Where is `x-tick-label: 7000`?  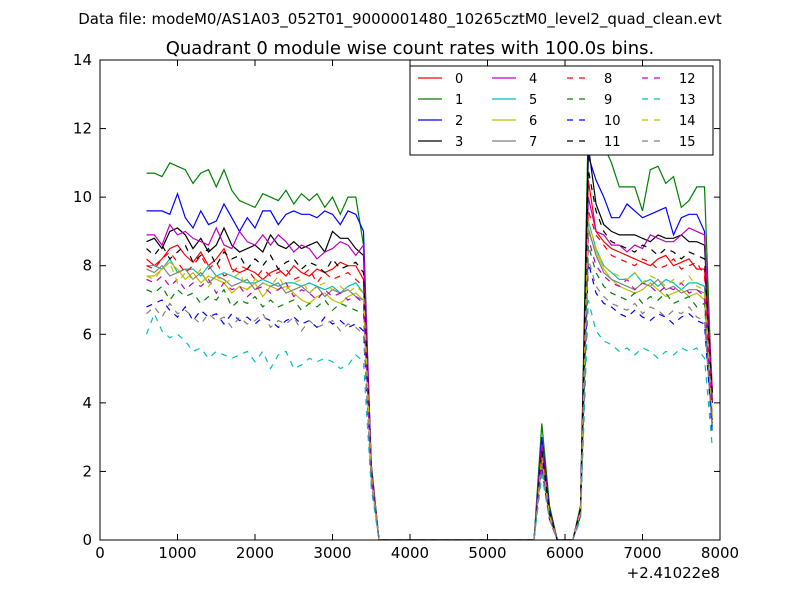
x-tick-label: 7000 is located at coordinates (642, 553).